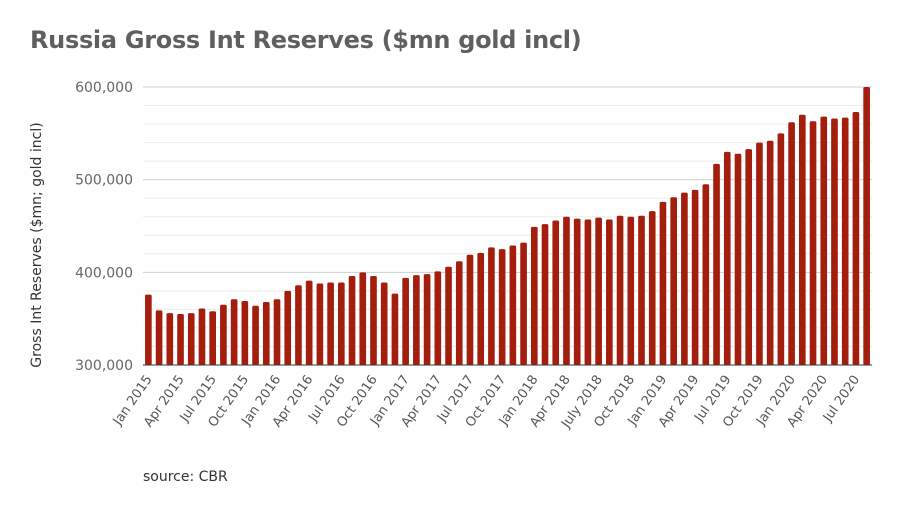  I want to click on y-tick-label: 500,000, so click(104, 181).